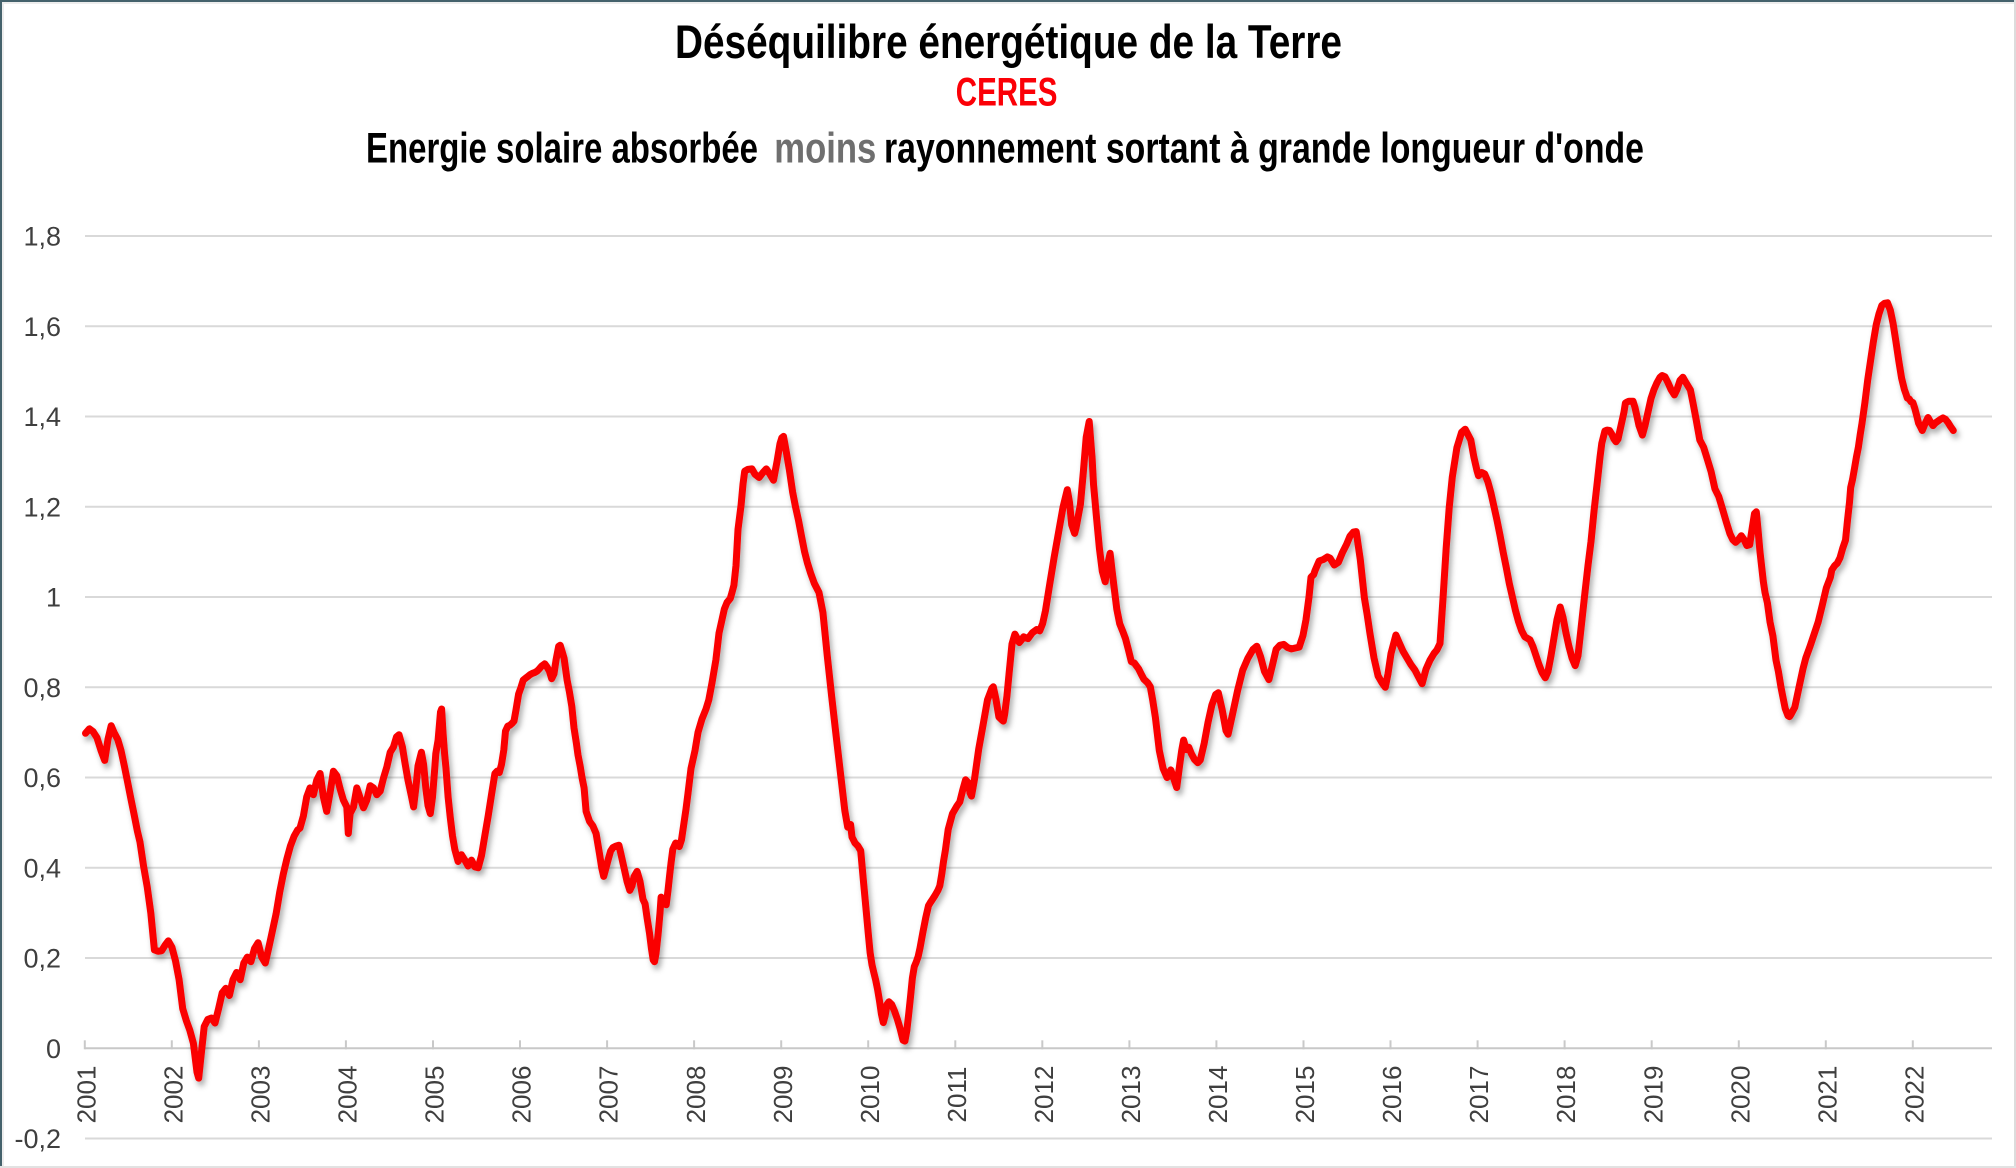 Image resolution: width=2016 pixels, height=1168 pixels. What do you see at coordinates (609, 1095) in the screenshot?
I see `svg-text: 2007` at bounding box center [609, 1095].